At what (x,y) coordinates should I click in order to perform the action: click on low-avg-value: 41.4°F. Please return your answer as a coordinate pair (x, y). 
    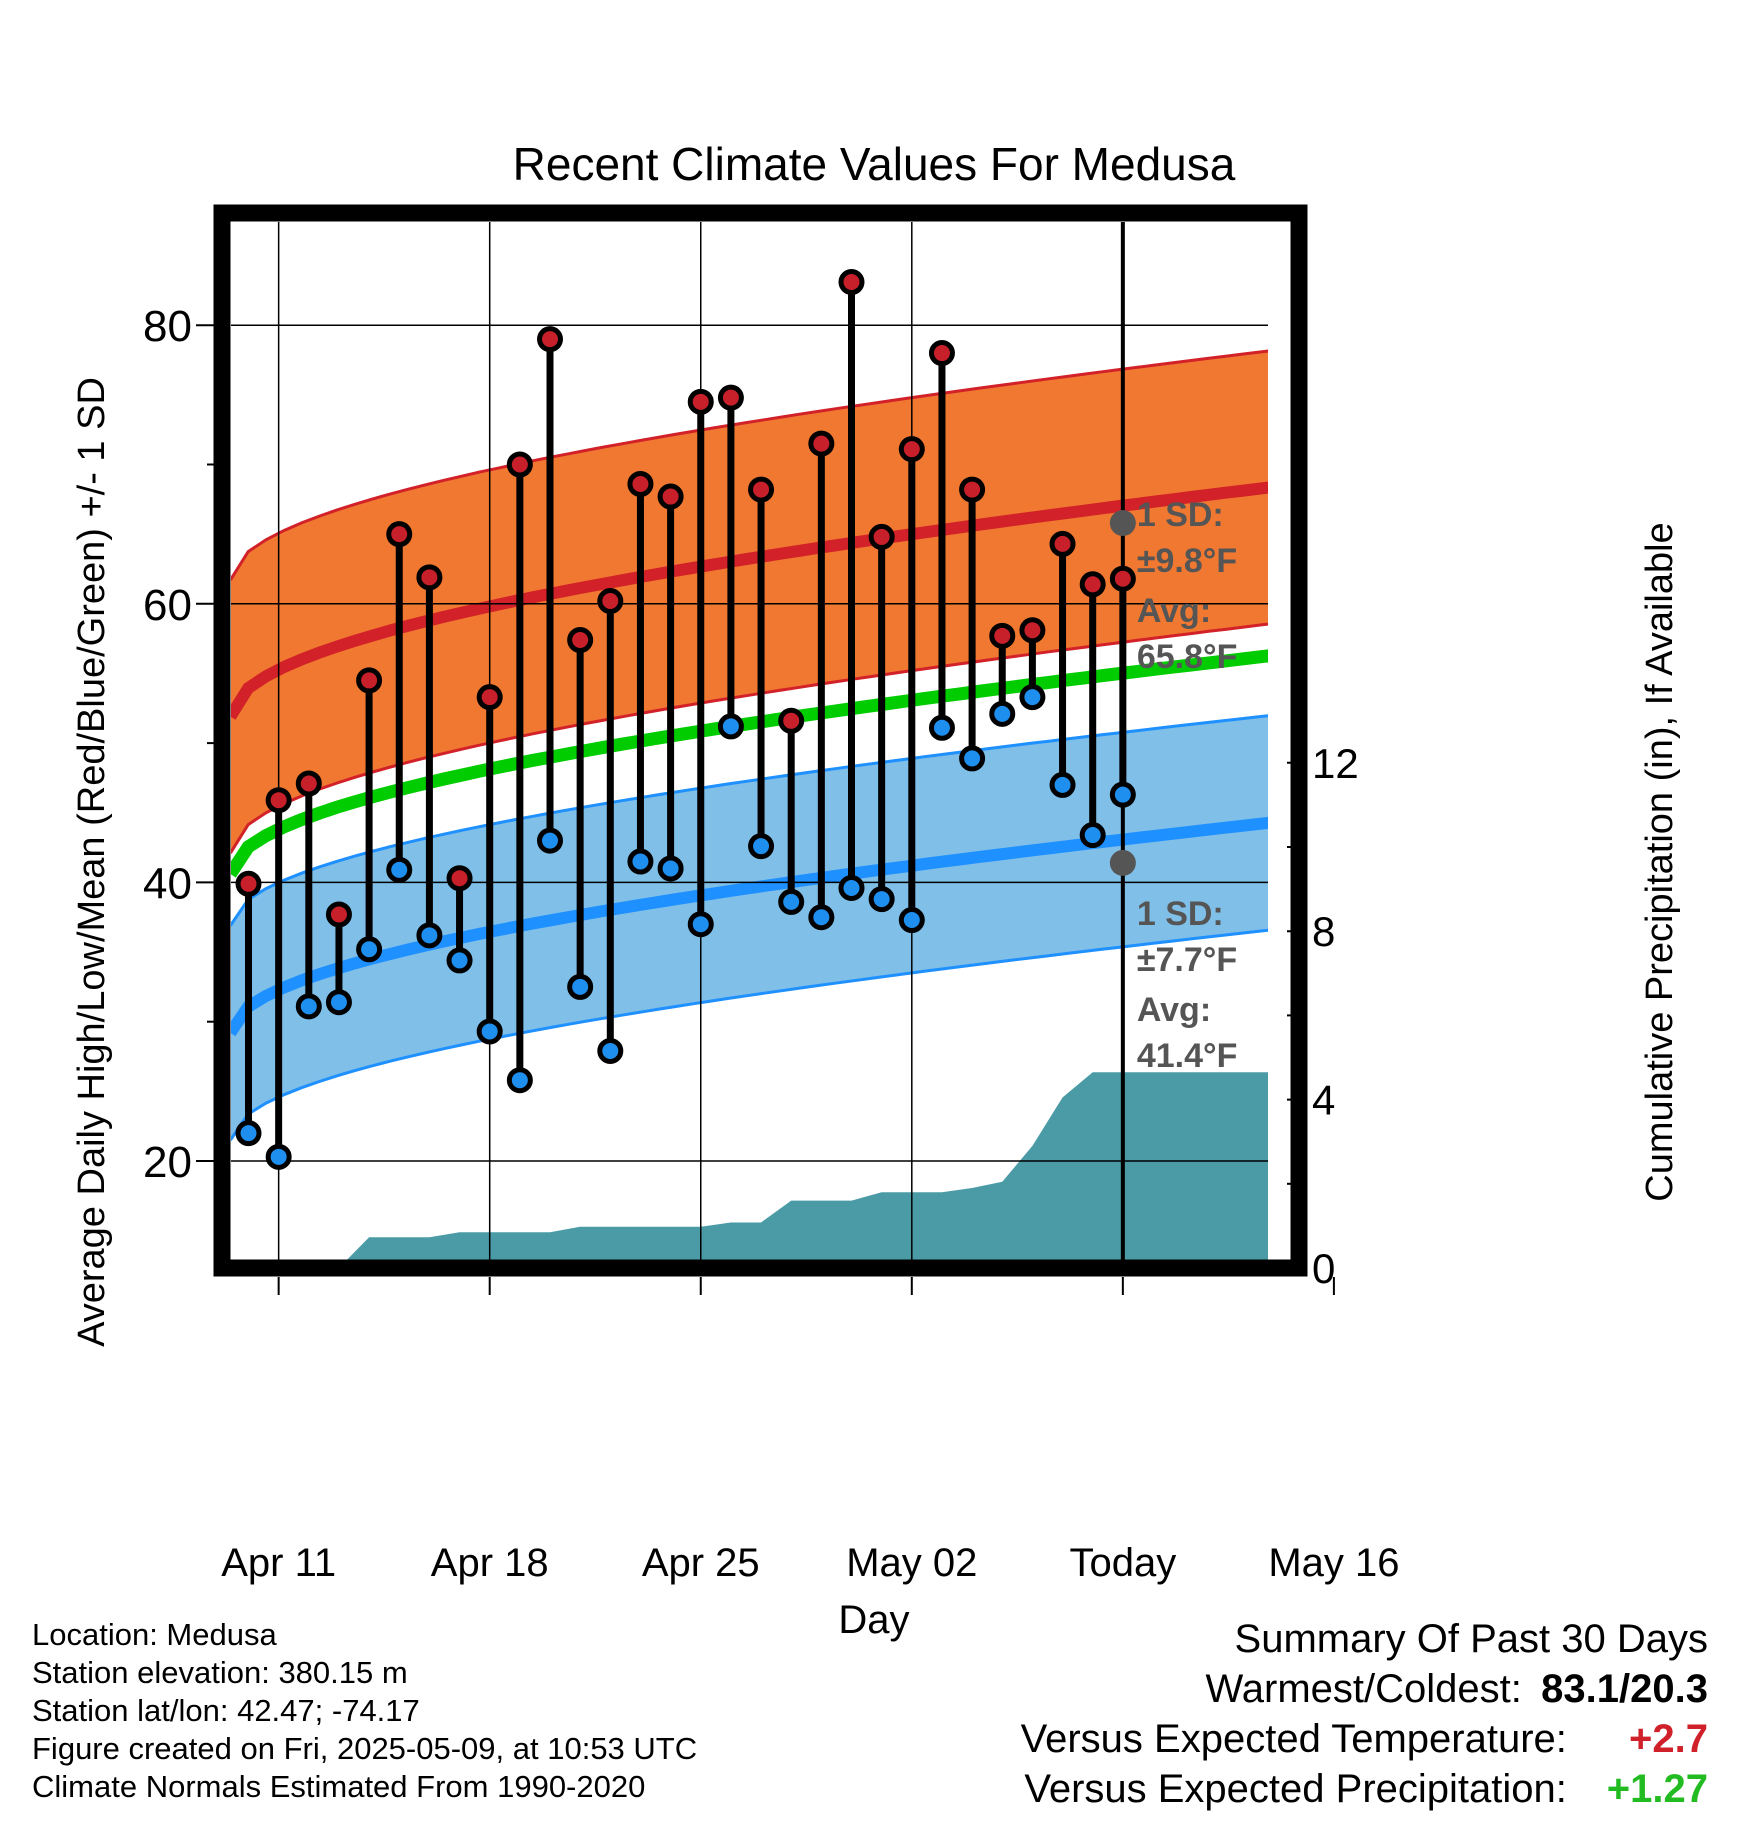
    Looking at the image, I should click on (1187, 1056).